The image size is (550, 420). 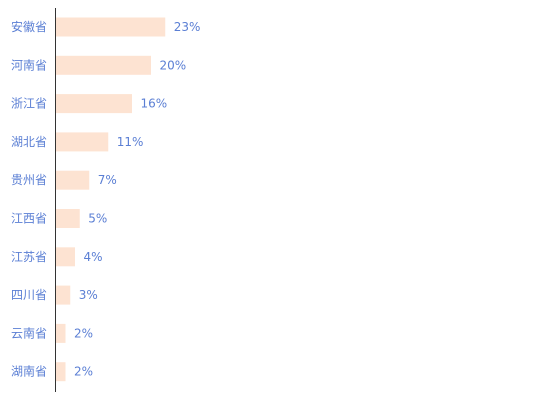 I want to click on category-label: 安徽省, so click(x=29, y=26).